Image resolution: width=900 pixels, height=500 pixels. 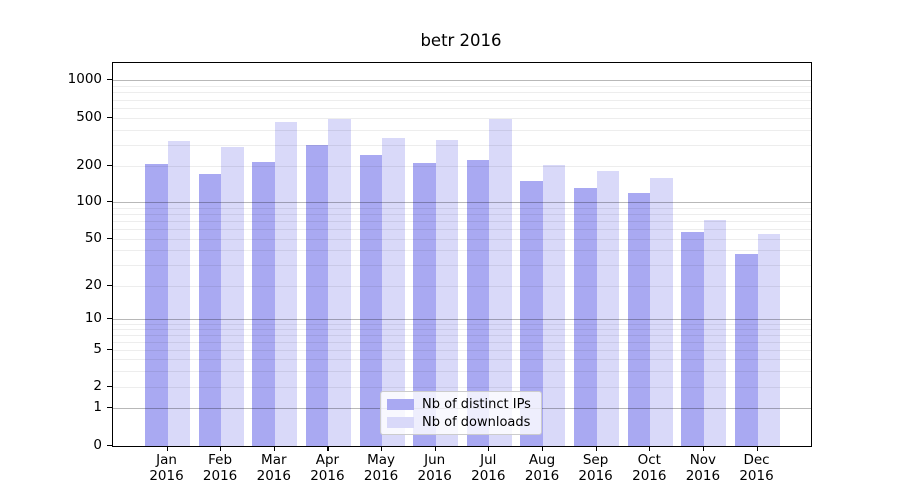 What do you see at coordinates (608, 308) in the screenshot?
I see `bar-downloads-sep` at bounding box center [608, 308].